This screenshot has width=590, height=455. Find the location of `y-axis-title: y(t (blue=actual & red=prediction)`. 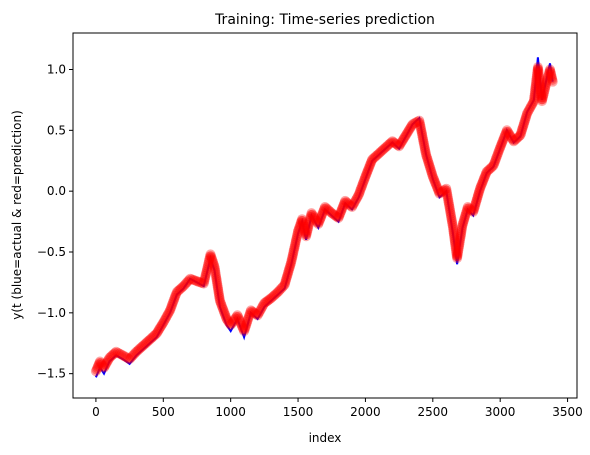

y-axis-title: y(t (blue=actual & red=prediction) is located at coordinates (17, 215).